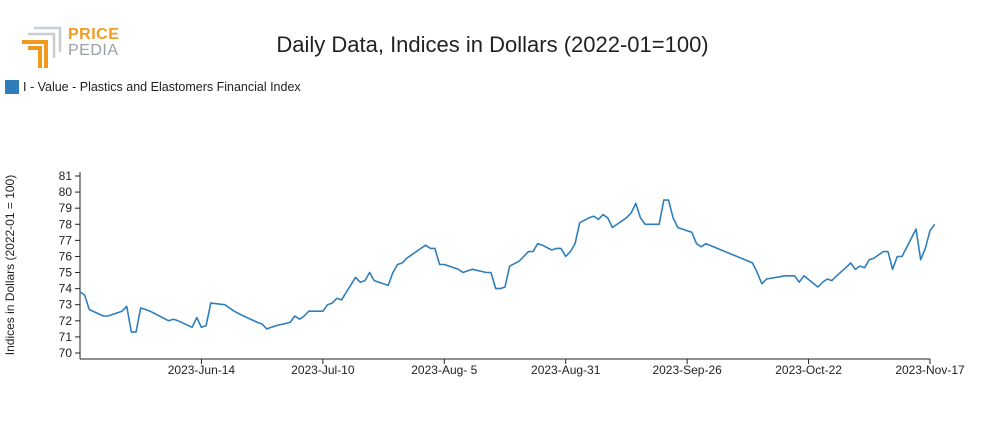  Describe the element at coordinates (66, 289) in the screenshot. I see `y-tick-label: 74` at that location.